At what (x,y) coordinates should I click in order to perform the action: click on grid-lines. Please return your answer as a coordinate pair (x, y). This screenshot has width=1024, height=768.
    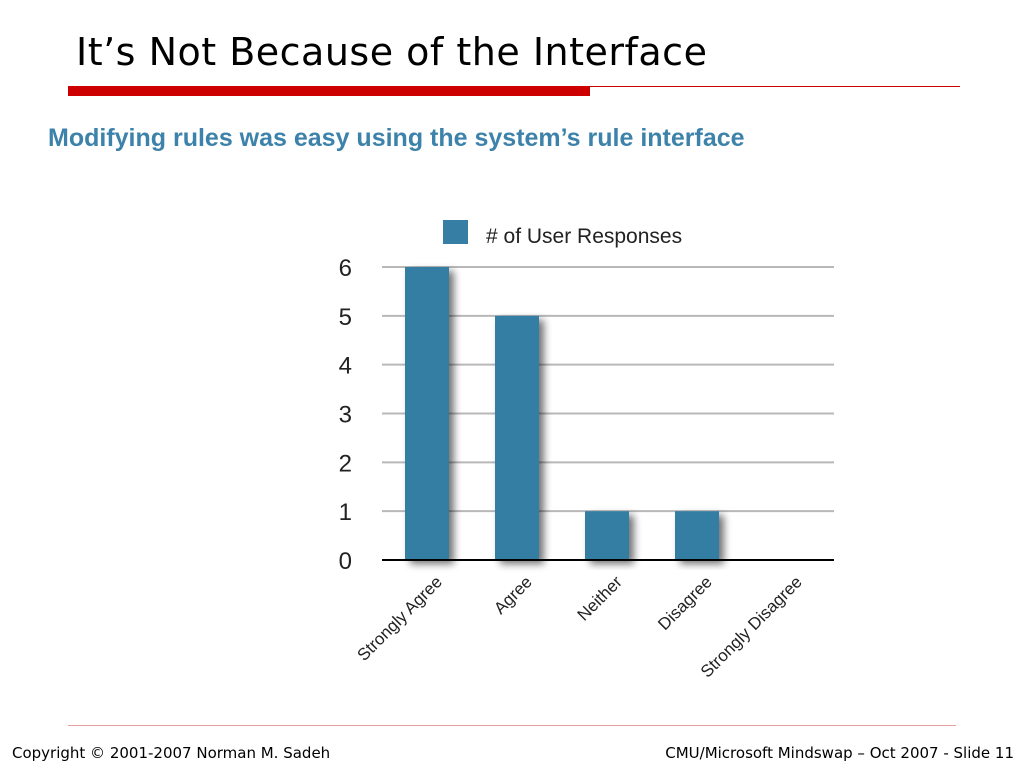
    Looking at the image, I should click on (608, 389).